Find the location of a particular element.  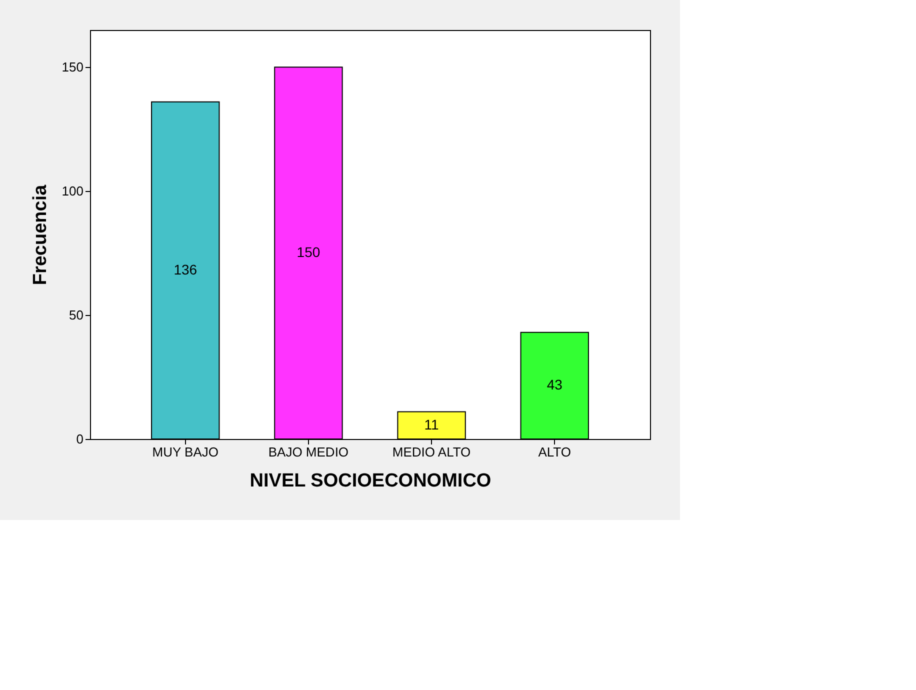

data-label: 11 is located at coordinates (432, 424).